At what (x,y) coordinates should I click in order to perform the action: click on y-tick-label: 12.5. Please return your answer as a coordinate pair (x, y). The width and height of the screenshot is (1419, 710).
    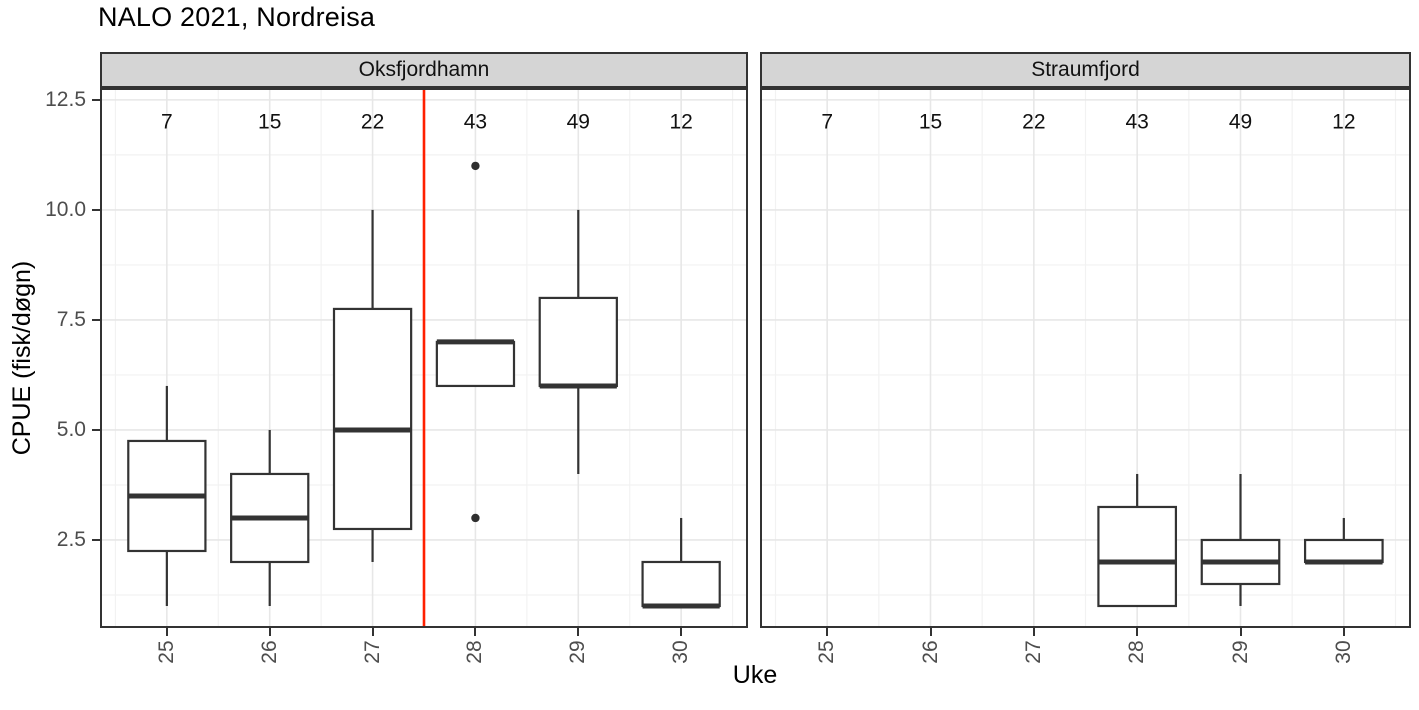
    Looking at the image, I should click on (65, 99).